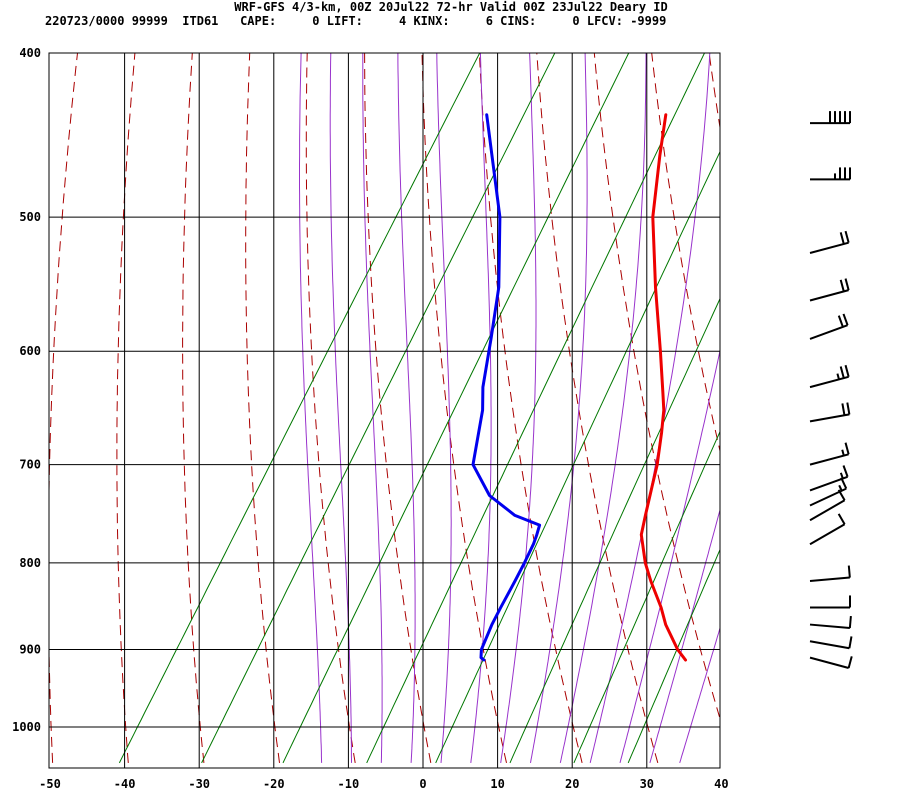 This screenshot has height=800, width=900. What do you see at coordinates (30, 217) in the screenshot?
I see `y-tick-label: 500` at bounding box center [30, 217].